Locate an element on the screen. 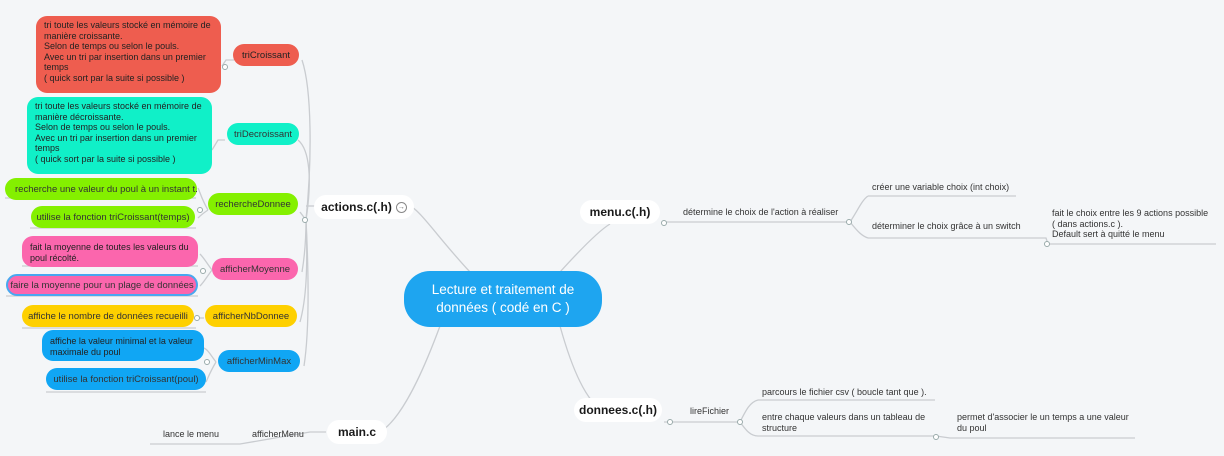  topic-actions: actions.c(.h) → is located at coordinates (364, 207).